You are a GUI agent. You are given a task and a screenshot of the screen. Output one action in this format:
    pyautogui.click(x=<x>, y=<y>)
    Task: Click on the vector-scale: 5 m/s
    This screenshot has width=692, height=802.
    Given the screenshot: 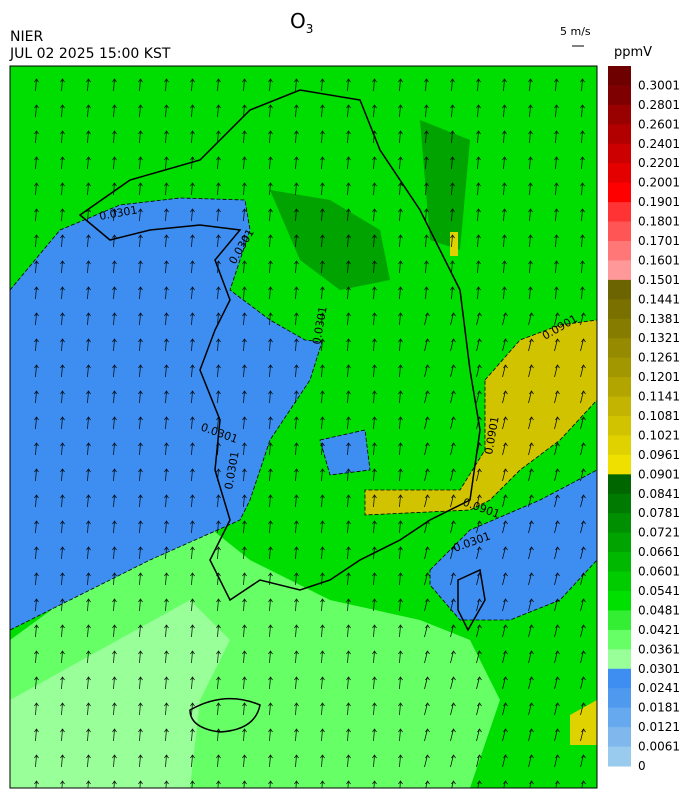 What is the action you would take?
    pyautogui.click(x=575, y=31)
    